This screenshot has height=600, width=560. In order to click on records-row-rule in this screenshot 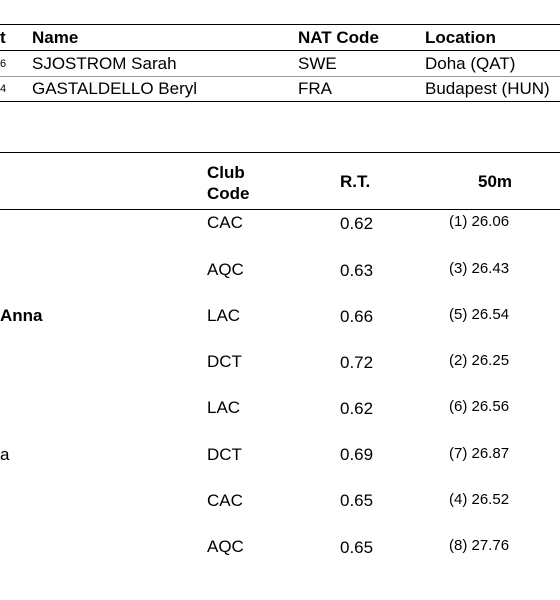, I will do `click(280, 76)`.